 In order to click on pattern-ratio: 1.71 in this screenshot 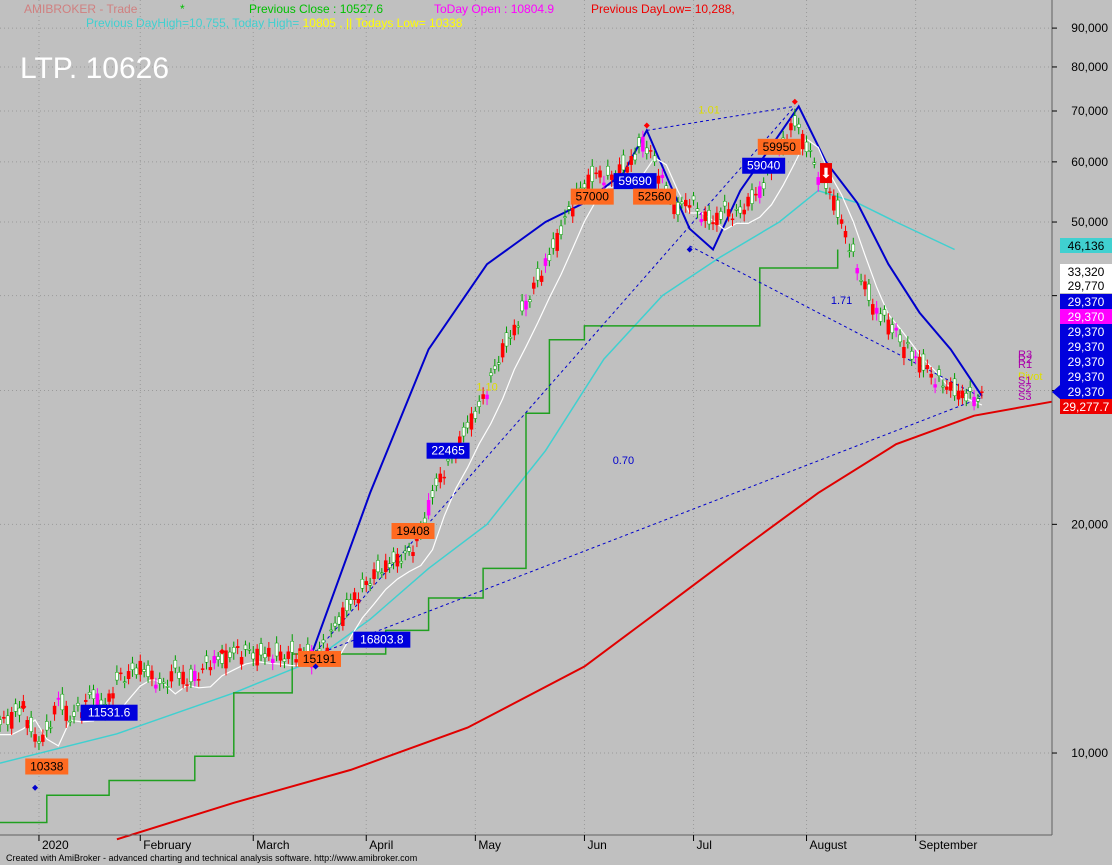, I will do `click(841, 301)`.